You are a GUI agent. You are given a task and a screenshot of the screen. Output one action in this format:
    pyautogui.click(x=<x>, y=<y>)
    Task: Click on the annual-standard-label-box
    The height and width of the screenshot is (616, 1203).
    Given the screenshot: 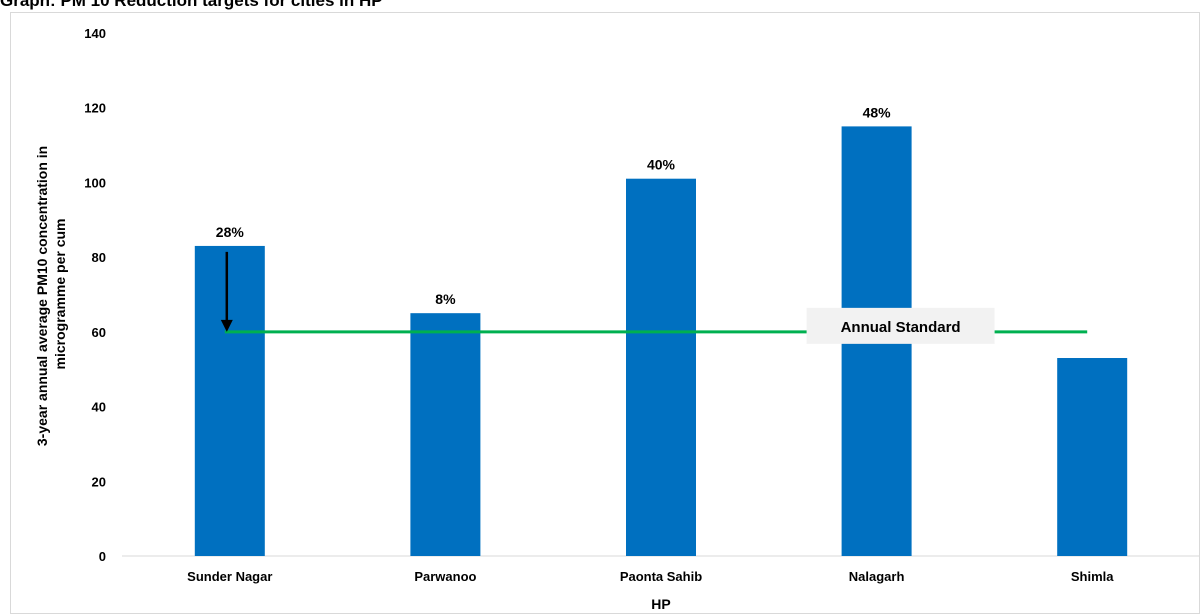 What is the action you would take?
    pyautogui.click(x=900, y=325)
    